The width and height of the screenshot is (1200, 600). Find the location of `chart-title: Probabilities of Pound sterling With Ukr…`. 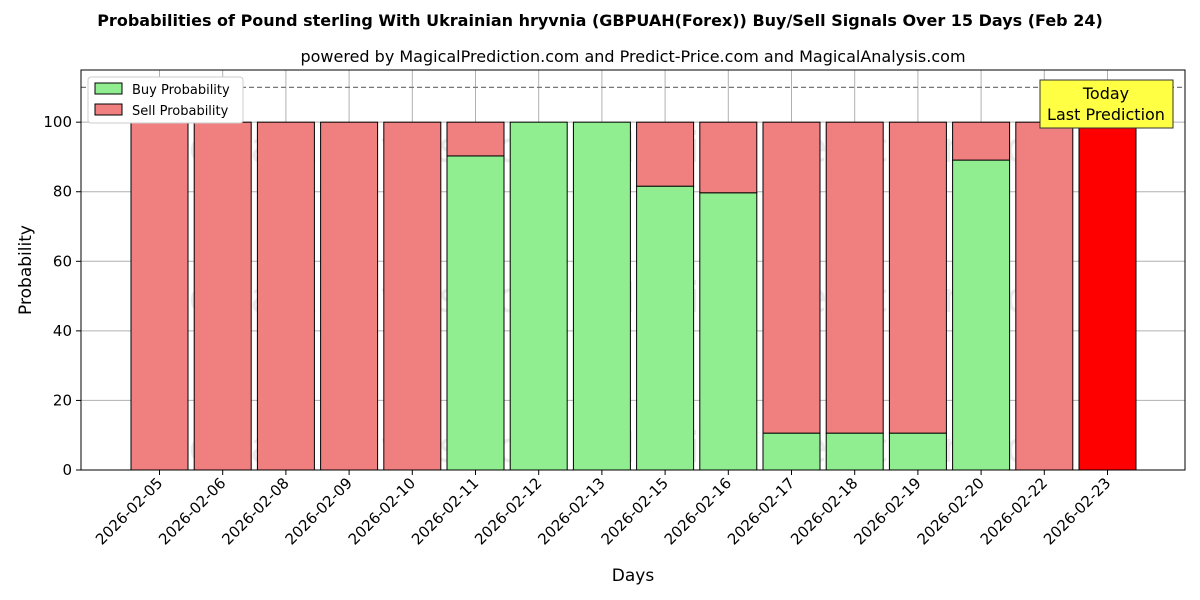

chart-title: Probabilities of Pound sterling With Ukr… is located at coordinates (600, 20).